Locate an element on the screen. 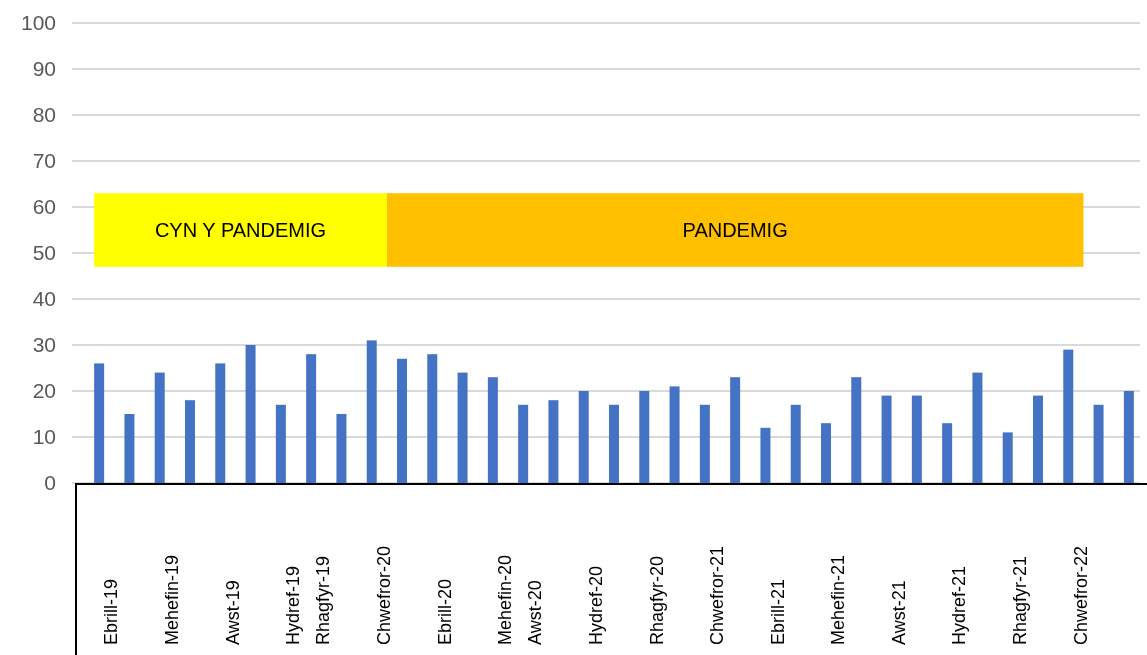 The height and width of the screenshot is (655, 1147). y-tick-label: 50 is located at coordinates (44, 253).